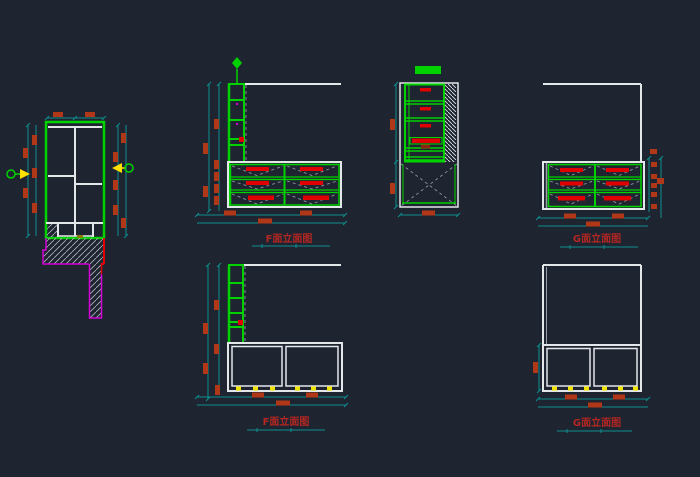 This screenshot has width=700, height=477. Describe the element at coordinates (212, 332) in the screenshot. I see `f-bottom-dimensions` at that location.